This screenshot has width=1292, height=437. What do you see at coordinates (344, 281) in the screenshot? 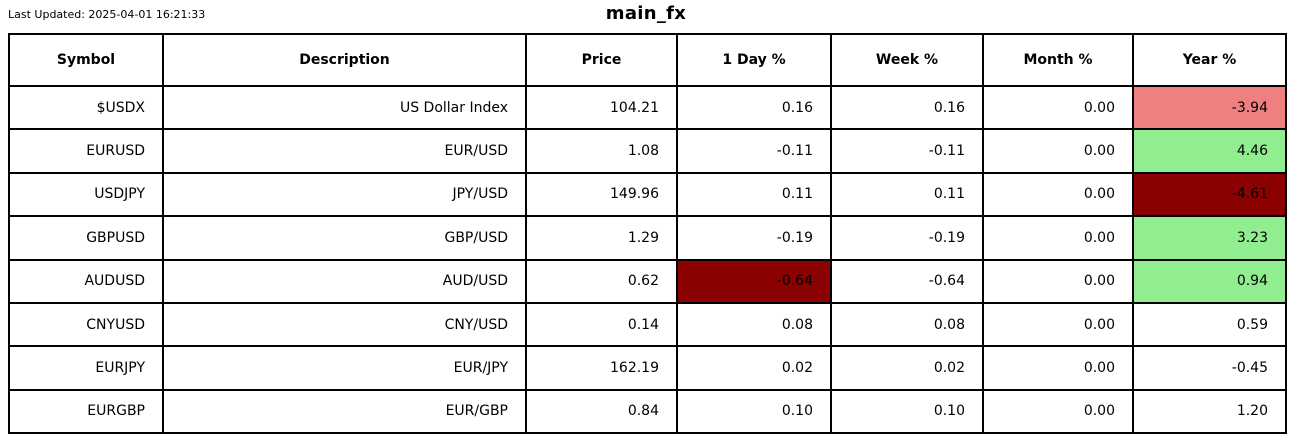
I see `cell-description: AUD/USD` at bounding box center [344, 281].